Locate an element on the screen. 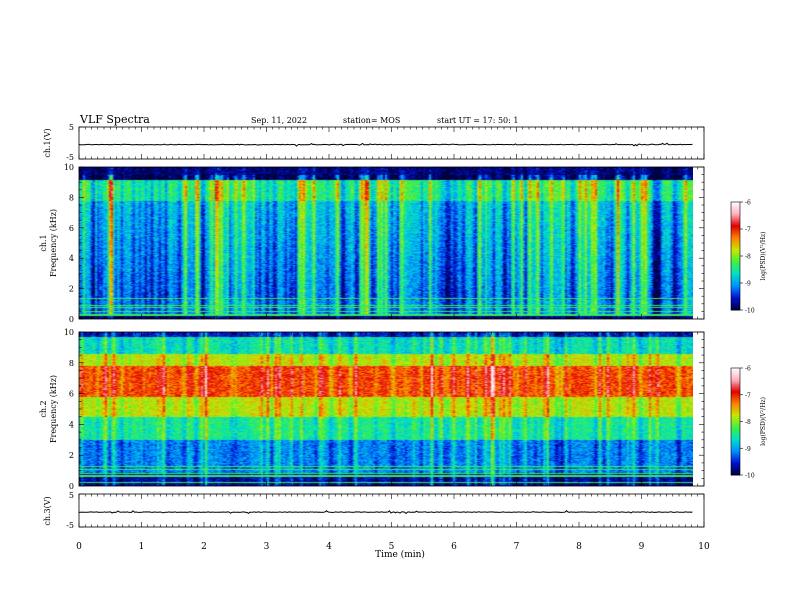  x-tick-label: 8 is located at coordinates (579, 547).